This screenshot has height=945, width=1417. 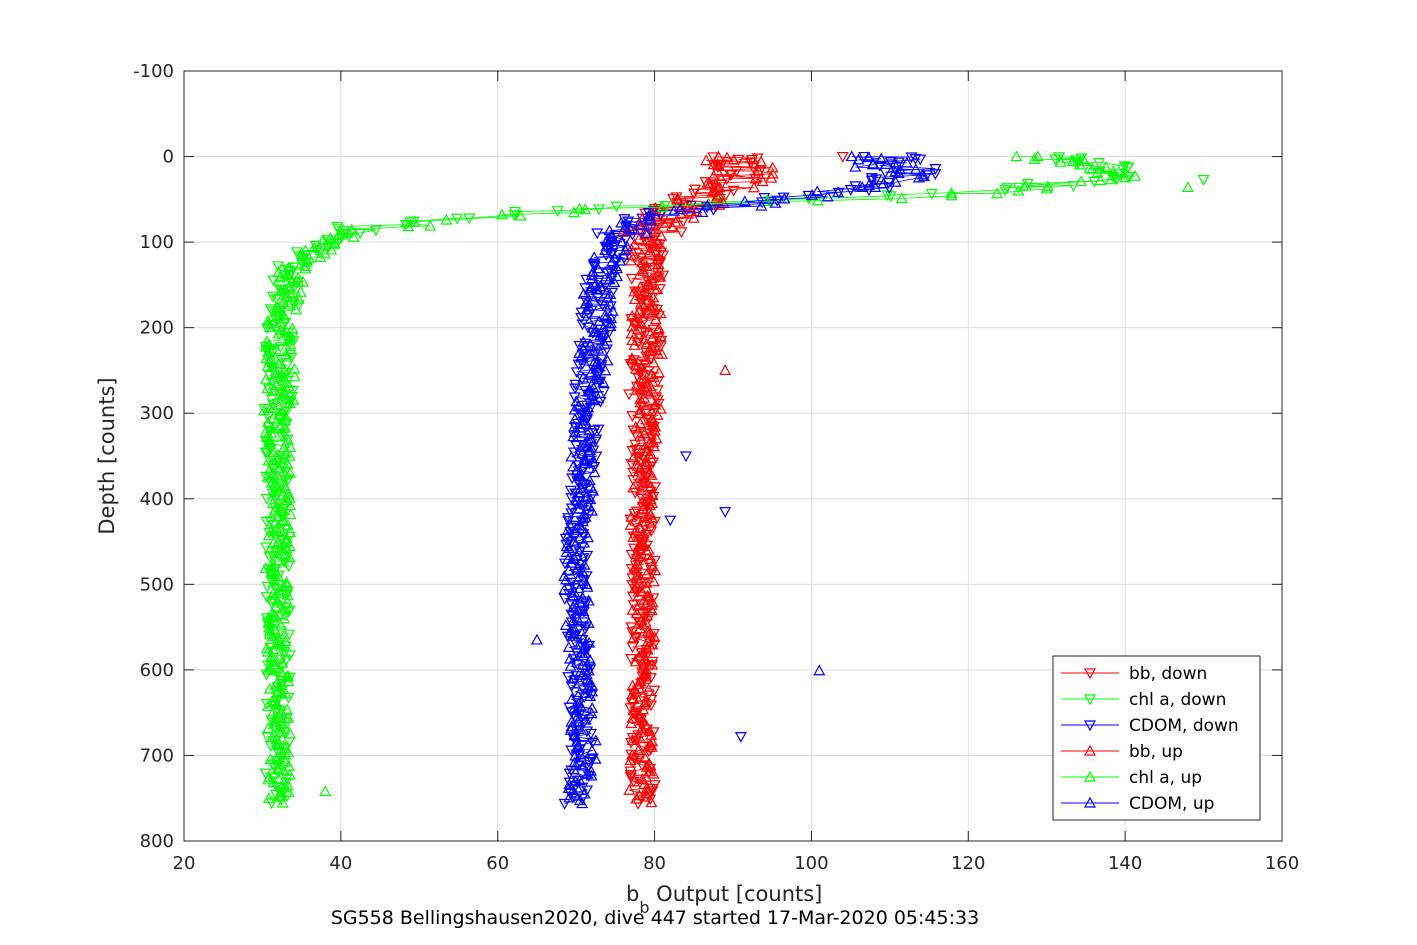 I want to click on y-tick-label: 800, so click(x=157, y=841).